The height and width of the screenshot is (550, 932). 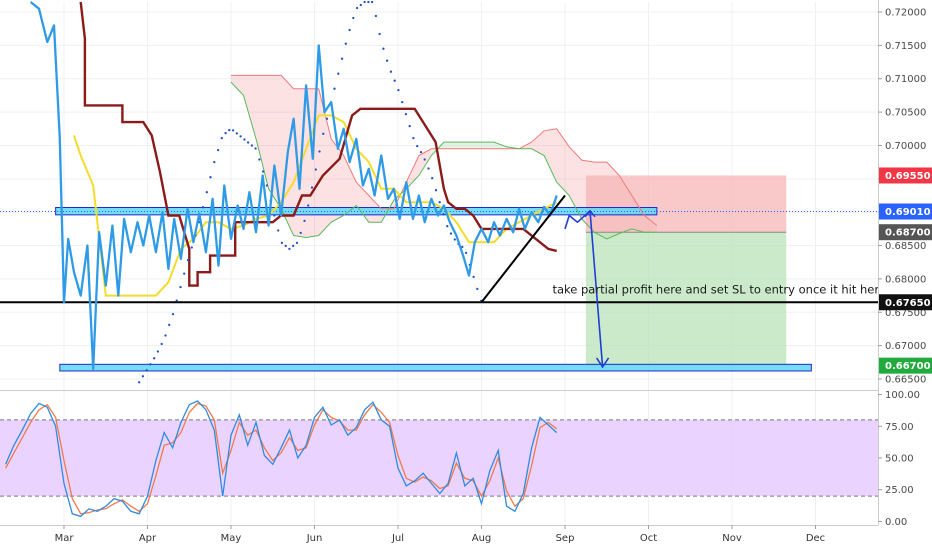 I want to click on time-tick-label: Aug, so click(x=482, y=538).